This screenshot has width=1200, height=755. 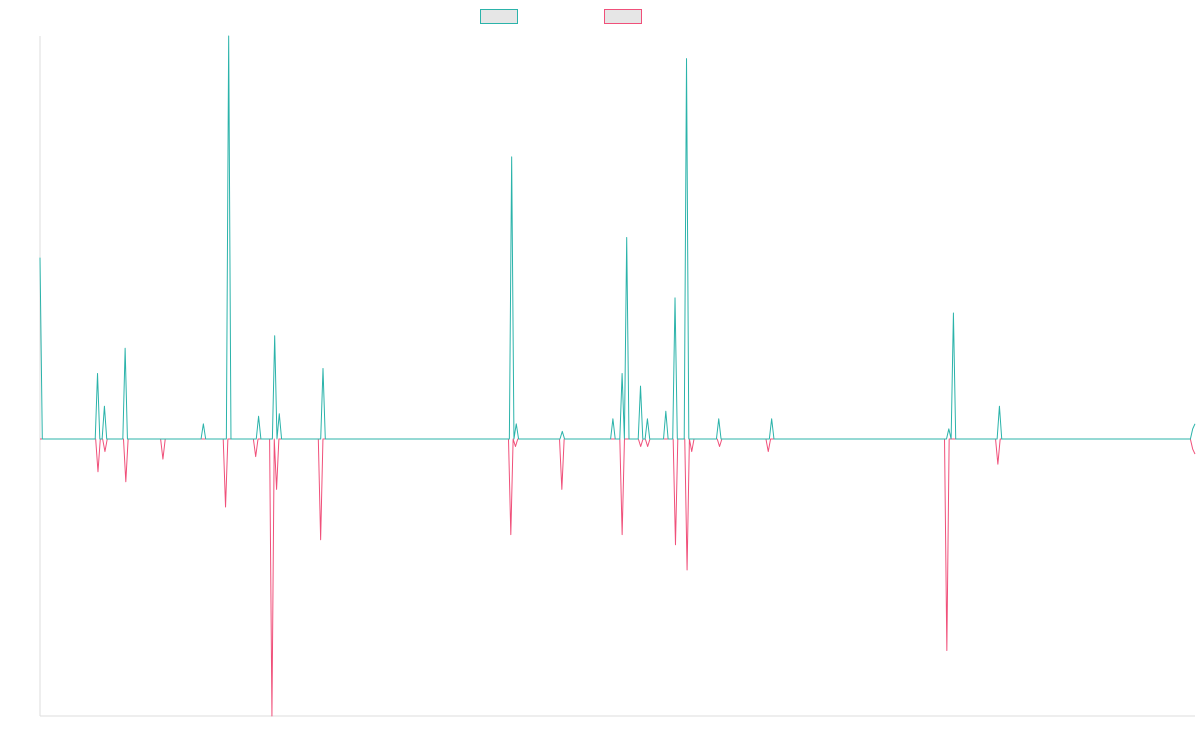 What do you see at coordinates (600, 18) in the screenshot?
I see `legend` at bounding box center [600, 18].